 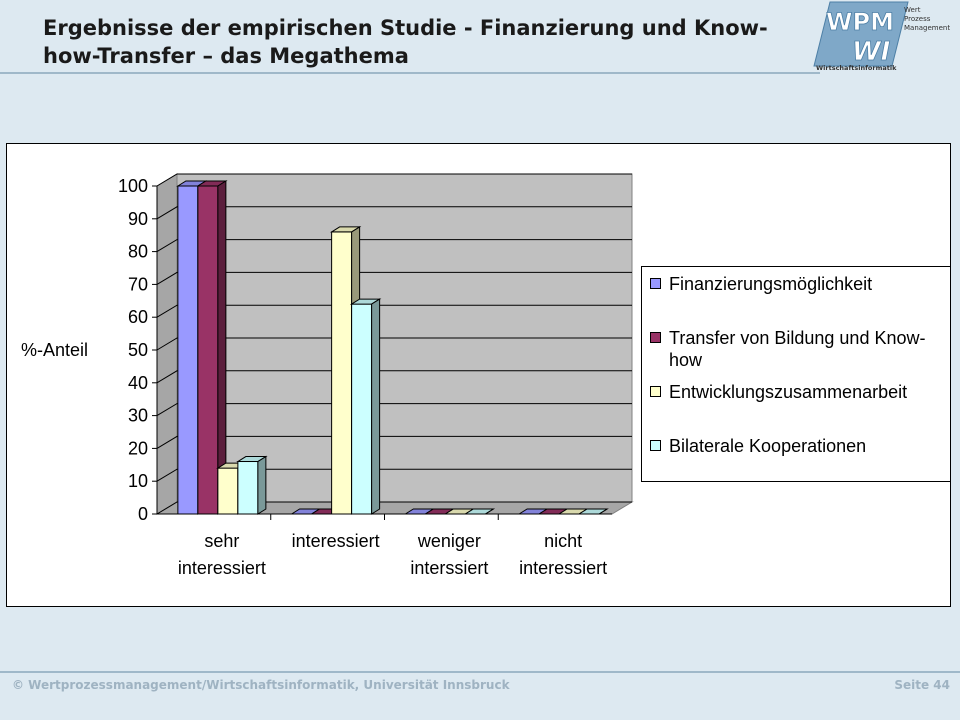 I want to click on x-category-label: weniger, so click(x=449, y=541).